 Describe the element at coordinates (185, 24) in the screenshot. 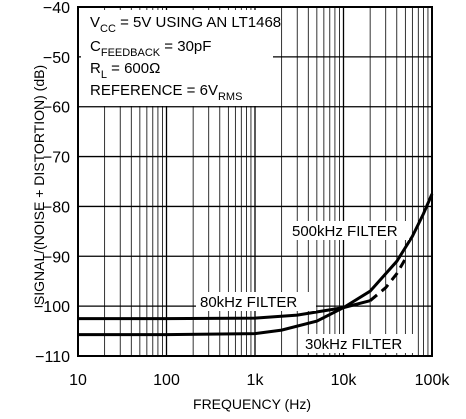

I see `annotation-line-1: VCC = 5V USING AN LT1468` at that location.